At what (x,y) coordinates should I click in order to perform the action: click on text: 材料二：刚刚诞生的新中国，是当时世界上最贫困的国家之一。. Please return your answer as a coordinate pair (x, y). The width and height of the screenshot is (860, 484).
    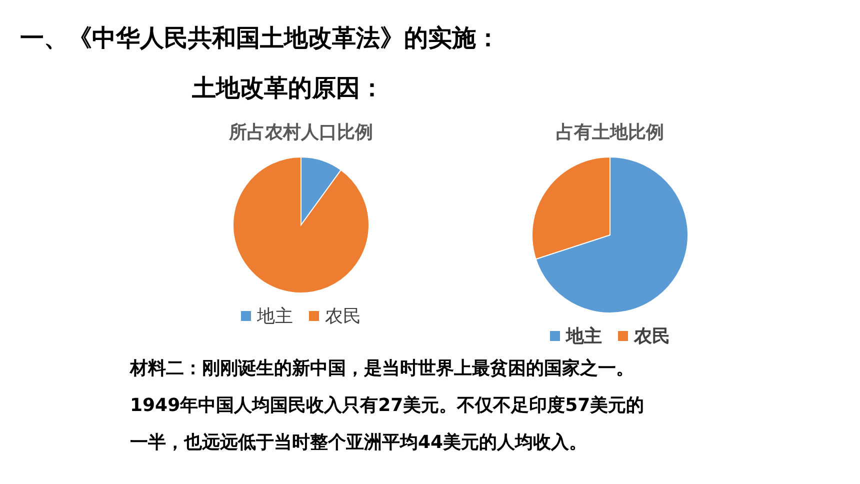
    Looking at the image, I should click on (382, 369).